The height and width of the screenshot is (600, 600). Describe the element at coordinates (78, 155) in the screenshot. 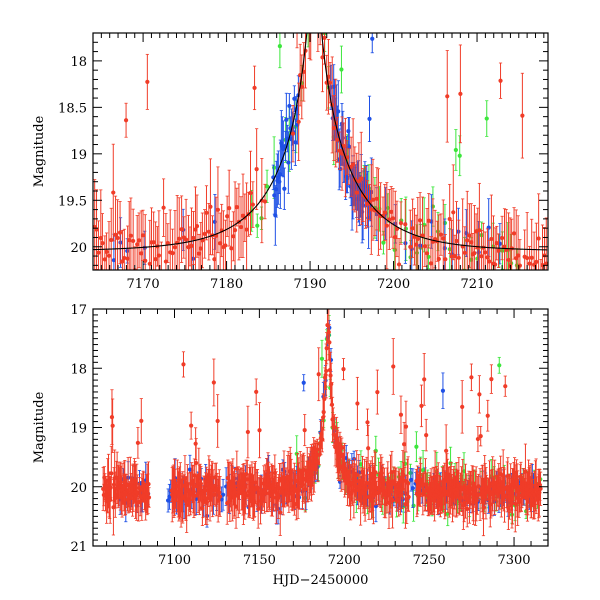

I see `y-tick-label: 19` at that location.